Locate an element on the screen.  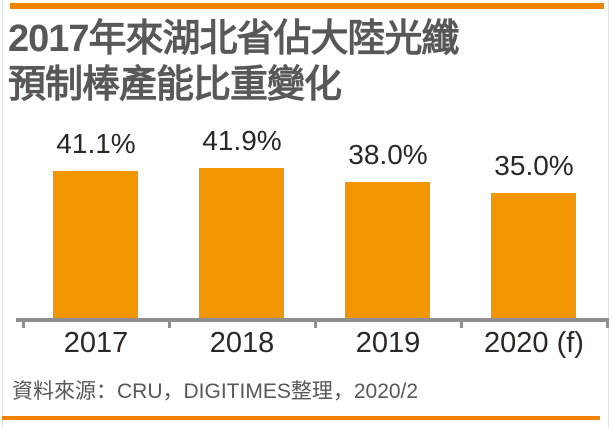
card-right-edge is located at coordinates (608, 214).